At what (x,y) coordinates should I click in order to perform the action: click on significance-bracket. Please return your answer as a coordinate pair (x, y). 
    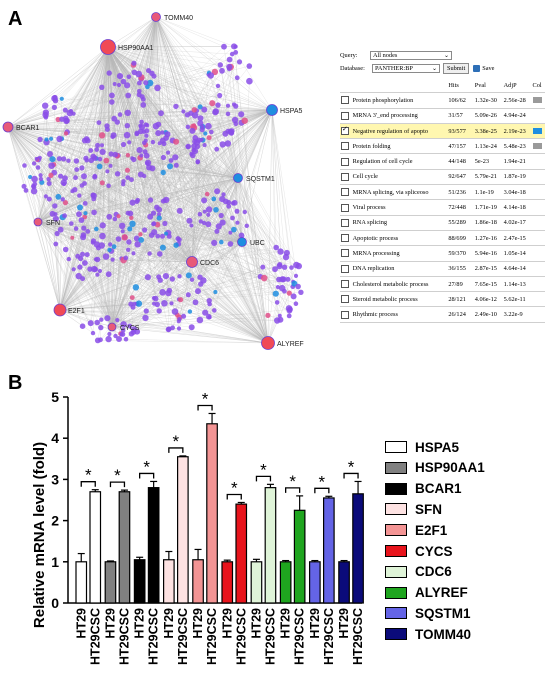
    Looking at the image, I should click on (234, 496).